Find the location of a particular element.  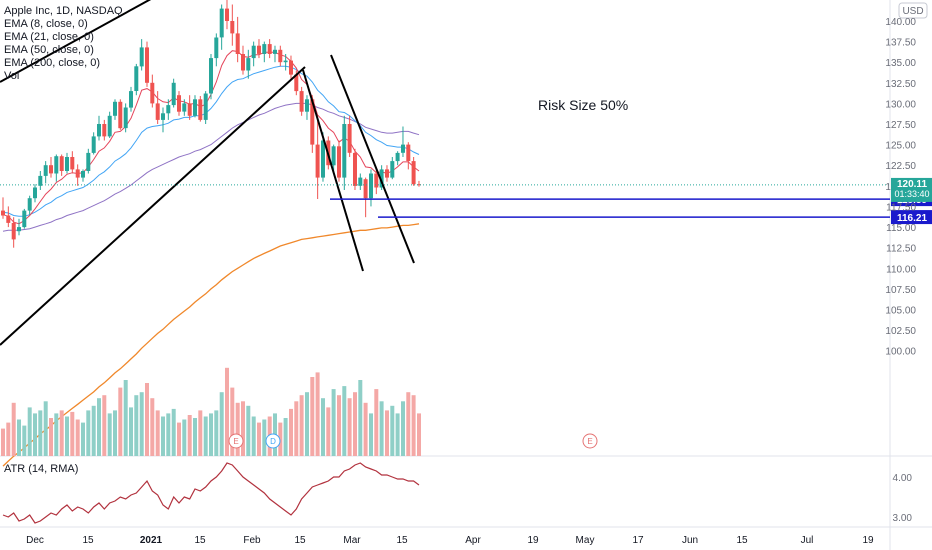

trendline-channel-upper is located at coordinates (372, 159).